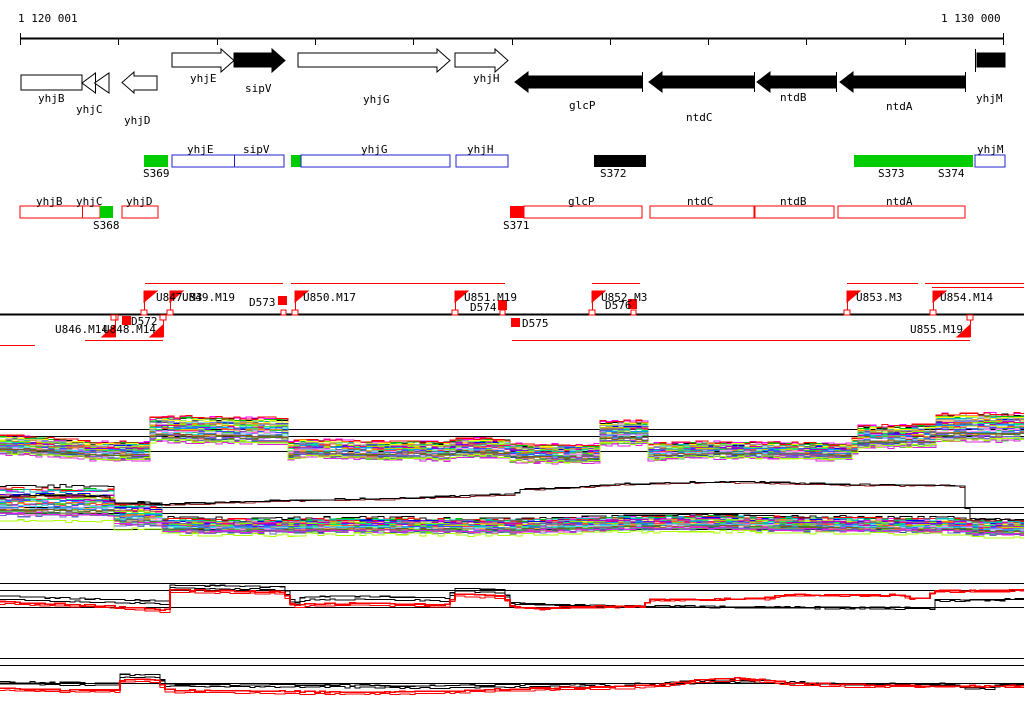  I want to click on gene-yhjd, so click(139, 82).